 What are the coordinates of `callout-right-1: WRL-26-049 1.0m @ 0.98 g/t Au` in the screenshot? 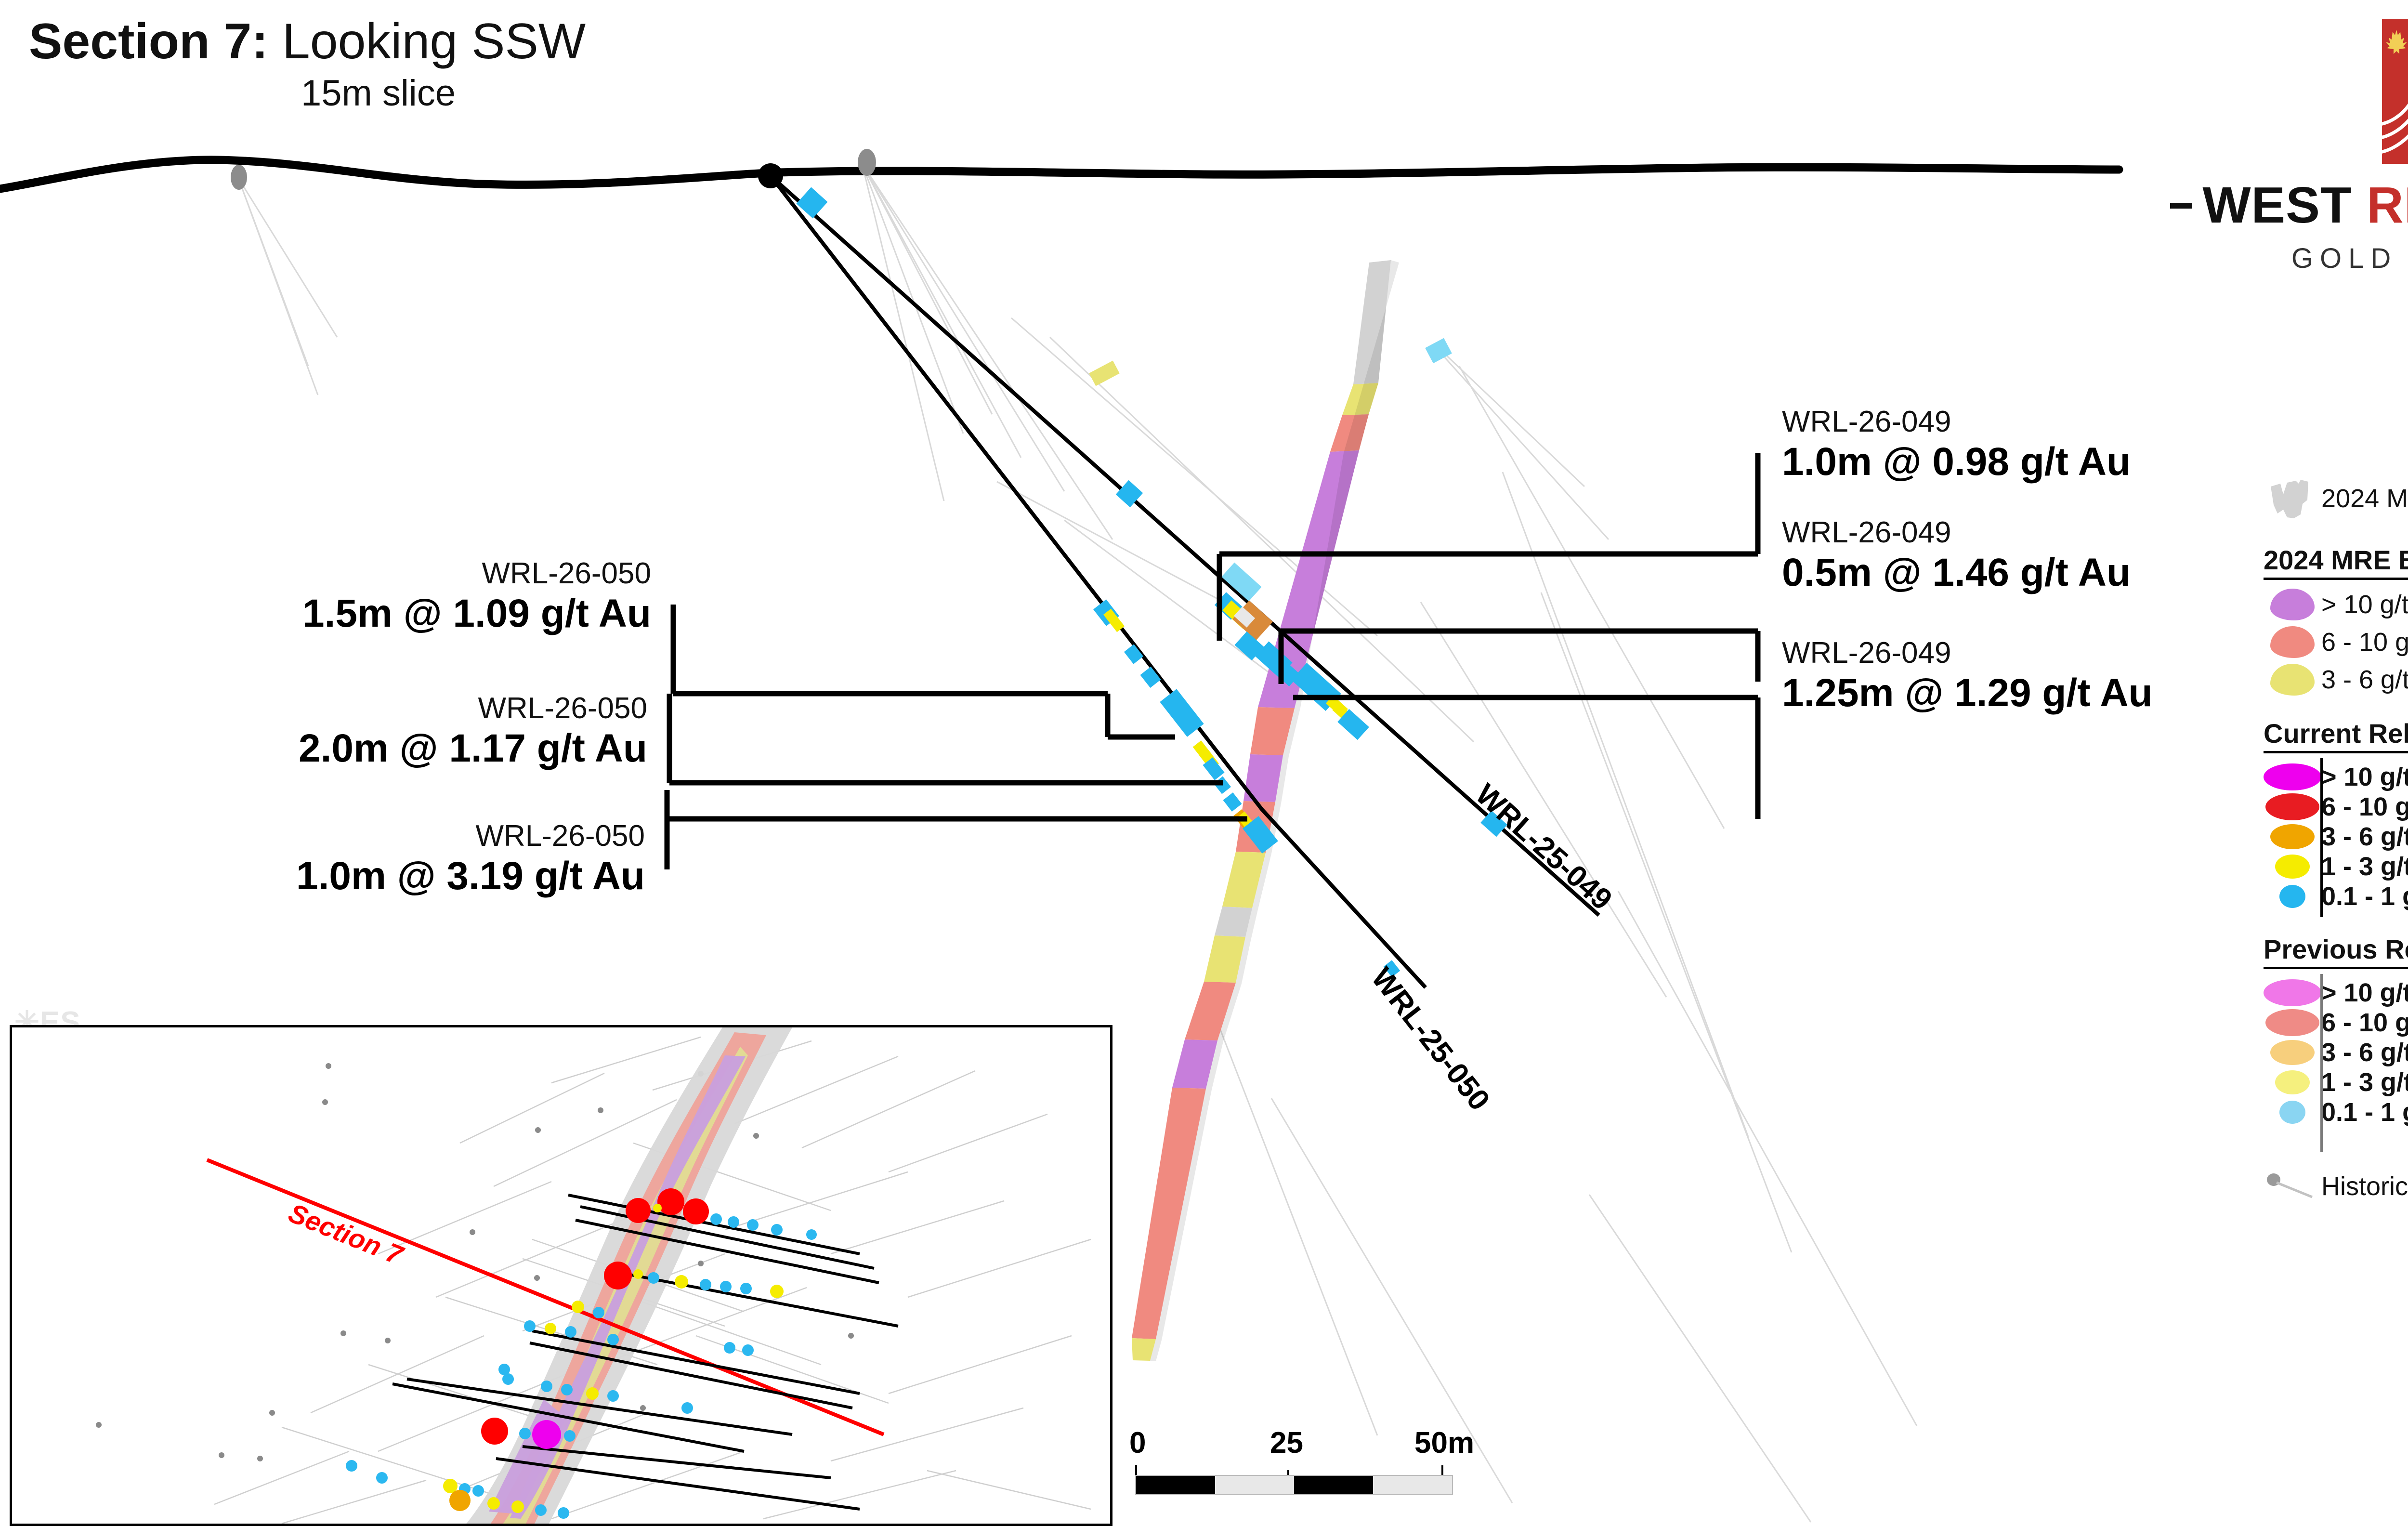 It's located at (1956, 445).